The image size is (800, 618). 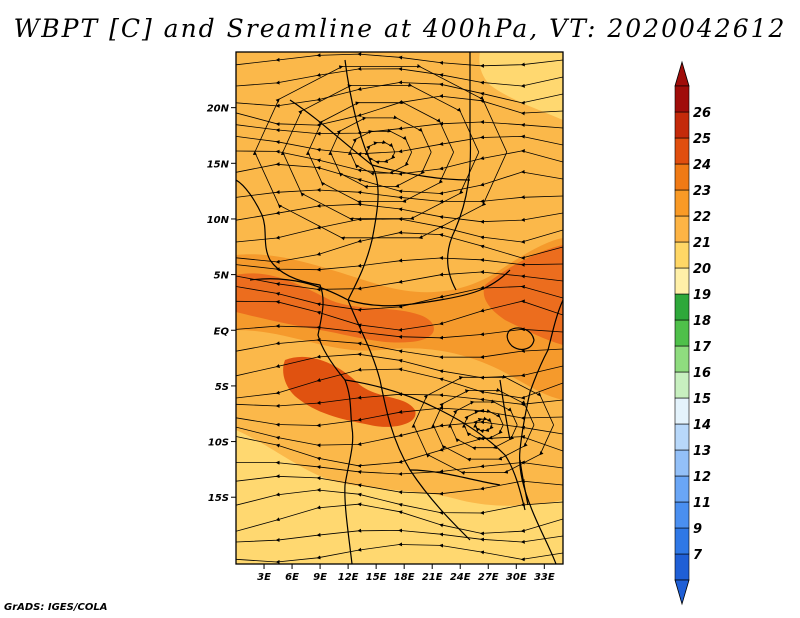 What do you see at coordinates (702, 373) in the screenshot?
I see `colorbar-label: 16` at bounding box center [702, 373].